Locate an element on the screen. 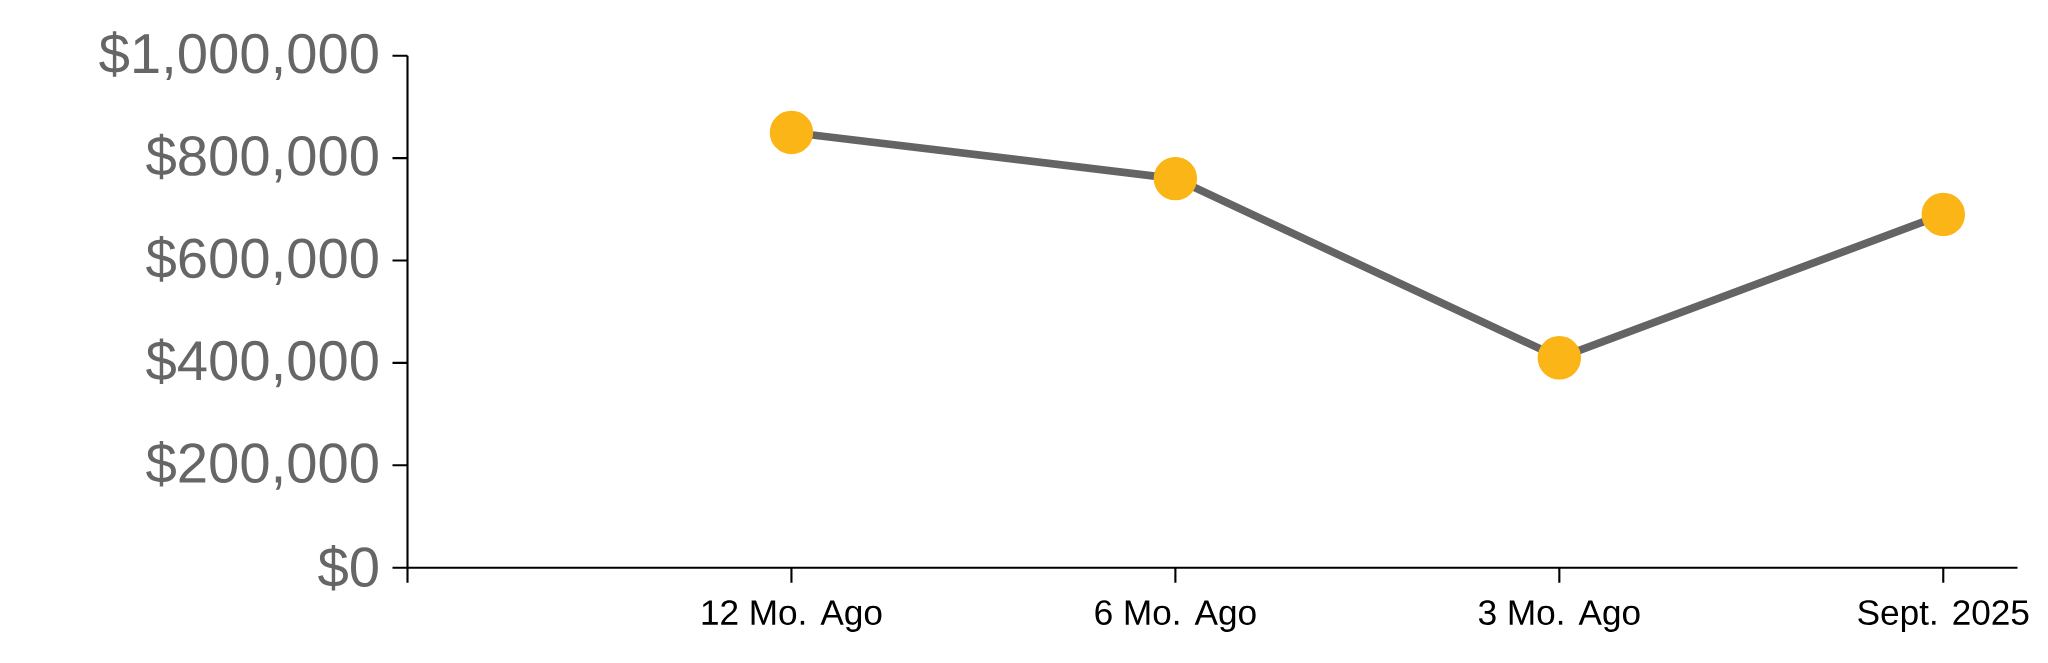 The image size is (2048, 663). y-tick-label: $600,000 is located at coordinates (262, 260).